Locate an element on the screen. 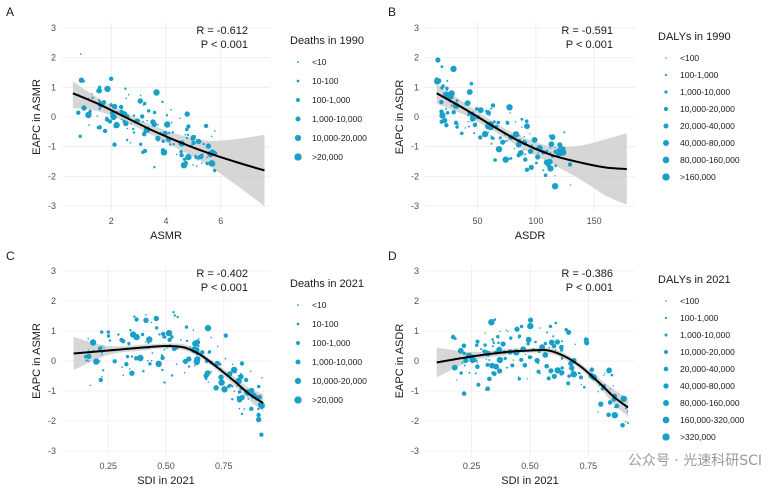  x-tick-label: 0.75 is located at coordinates (589, 466).